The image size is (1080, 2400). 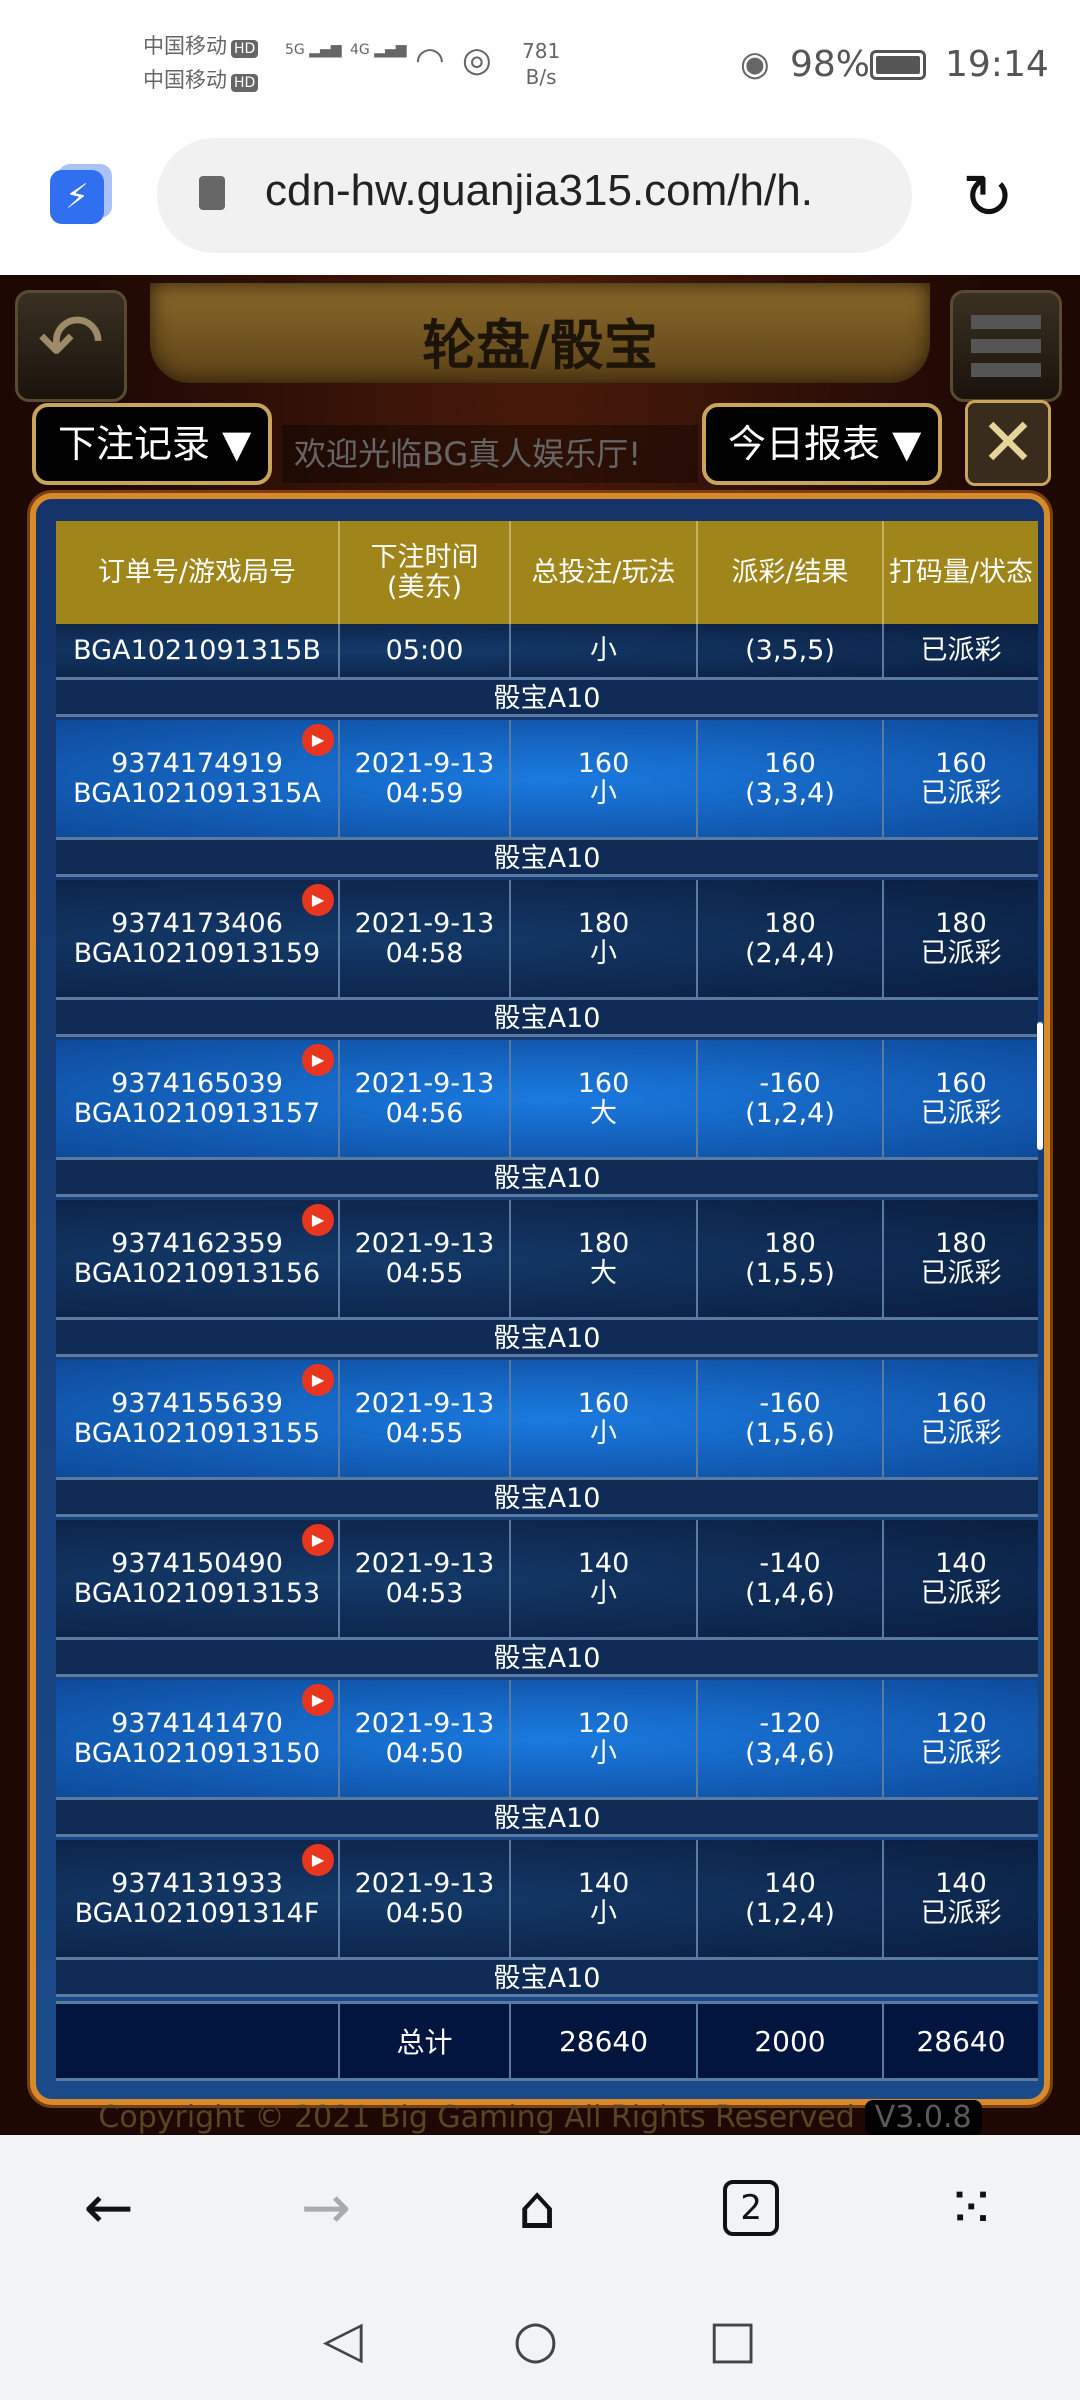 I want to click on clock: 19:14, so click(x=997, y=64).